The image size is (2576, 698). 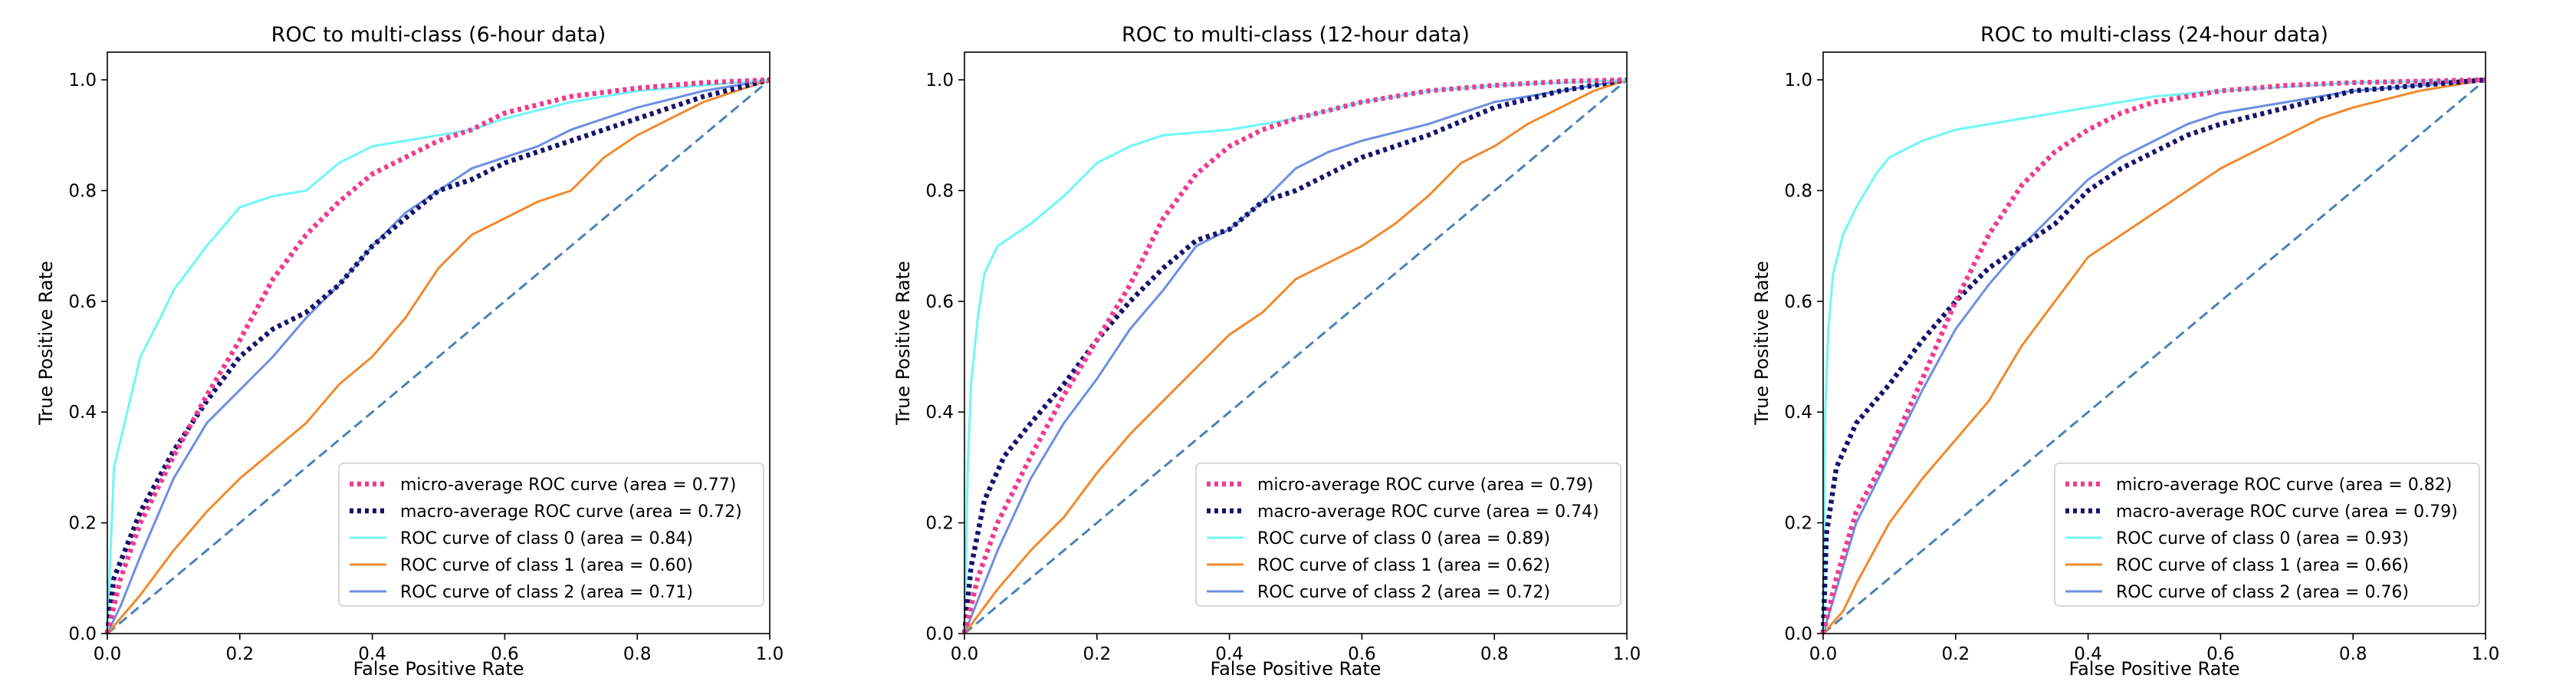 I want to click on legend-label-class1: ROC curve of class 1 (area = 0.62), so click(x=1403, y=565).